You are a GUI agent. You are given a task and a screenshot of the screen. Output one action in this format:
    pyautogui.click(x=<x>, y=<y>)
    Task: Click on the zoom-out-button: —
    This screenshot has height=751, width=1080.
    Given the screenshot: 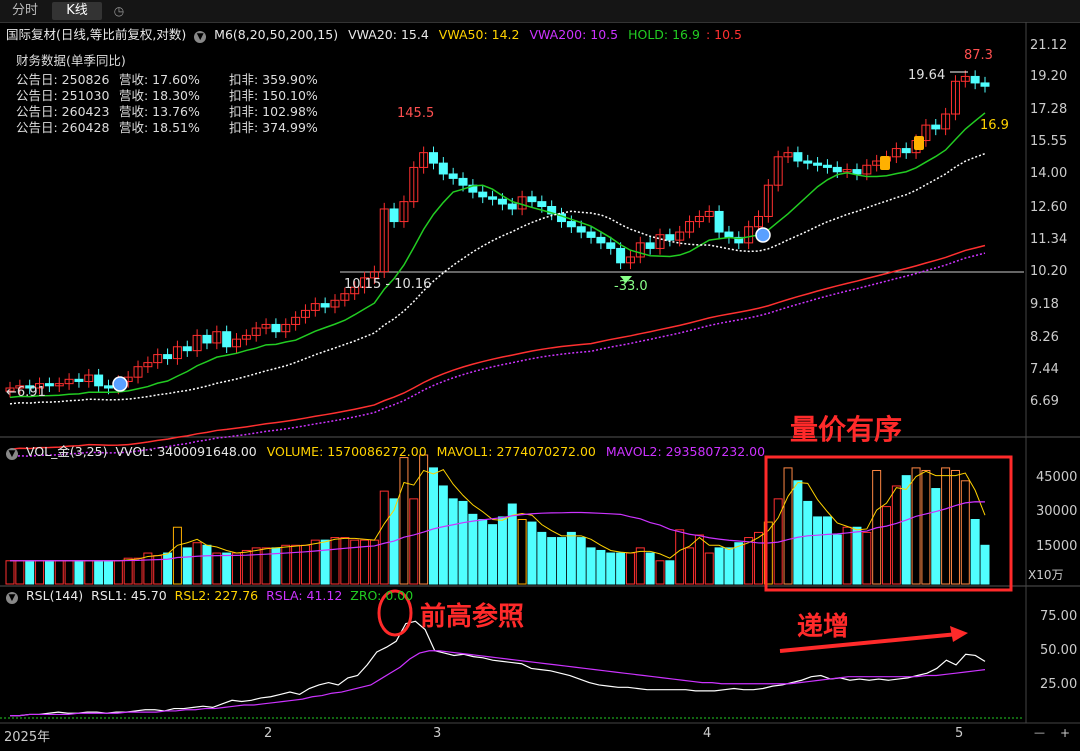 What is the action you would take?
    pyautogui.click(x=1039, y=732)
    